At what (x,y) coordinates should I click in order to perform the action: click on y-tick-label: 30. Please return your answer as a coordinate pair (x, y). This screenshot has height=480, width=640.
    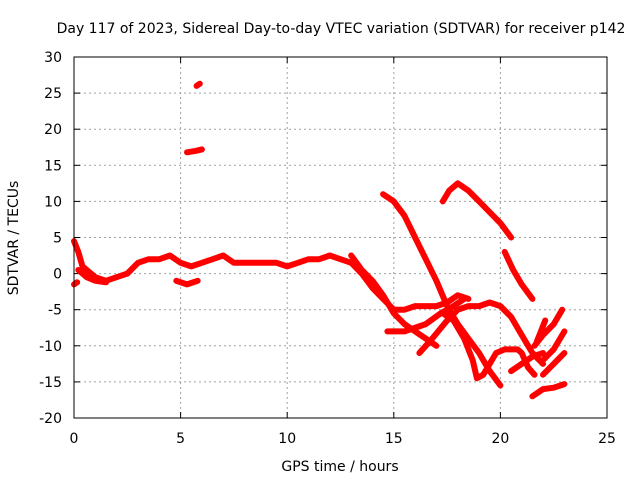
    Looking at the image, I should click on (53, 58).